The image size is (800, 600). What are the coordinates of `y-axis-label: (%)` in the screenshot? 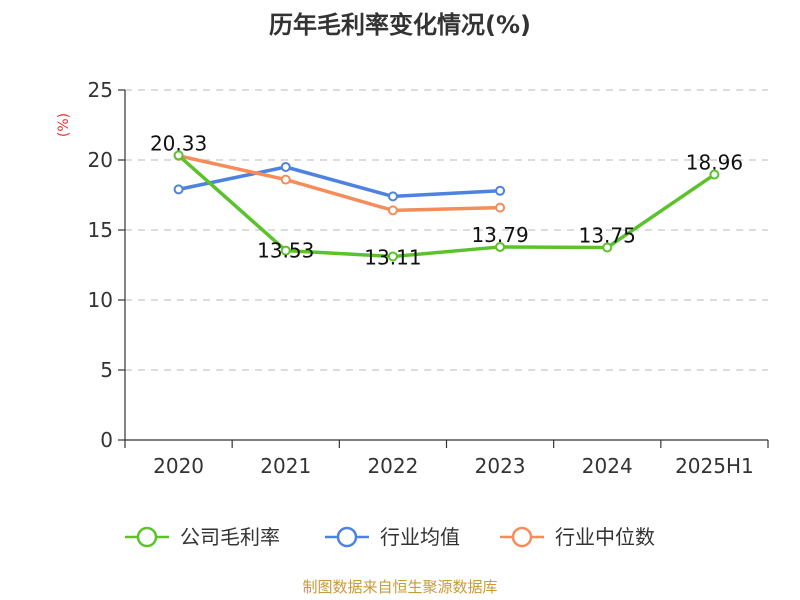 It's located at (64, 125).